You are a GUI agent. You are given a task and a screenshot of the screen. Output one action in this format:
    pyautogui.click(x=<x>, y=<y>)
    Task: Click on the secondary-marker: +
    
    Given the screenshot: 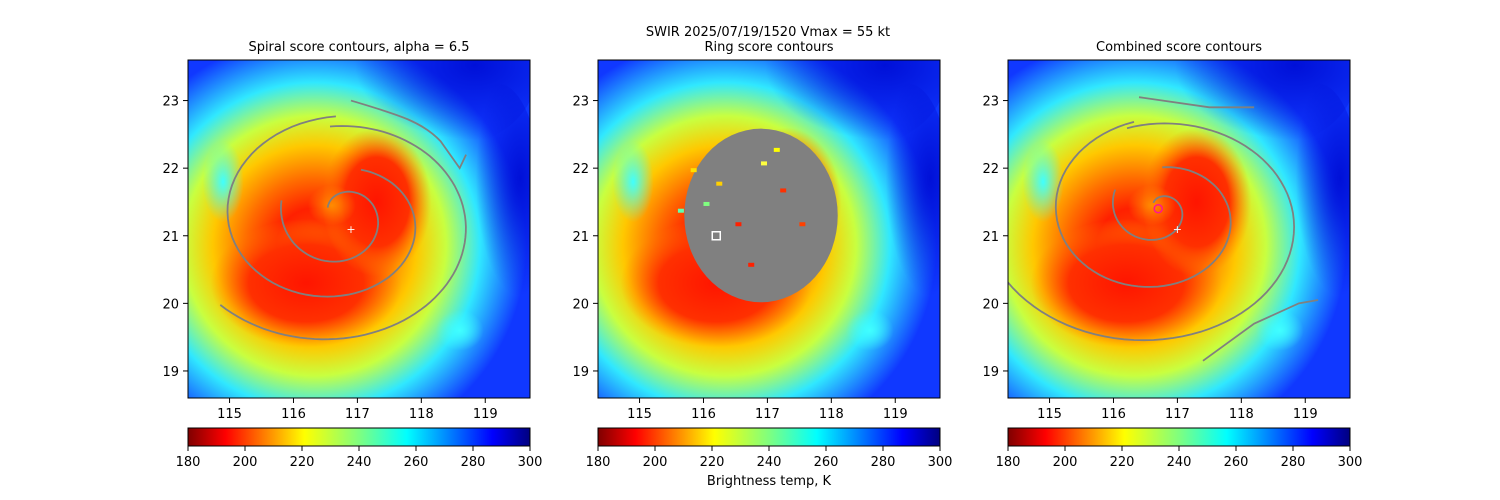 What is the action you would take?
    pyautogui.click(x=1177, y=229)
    